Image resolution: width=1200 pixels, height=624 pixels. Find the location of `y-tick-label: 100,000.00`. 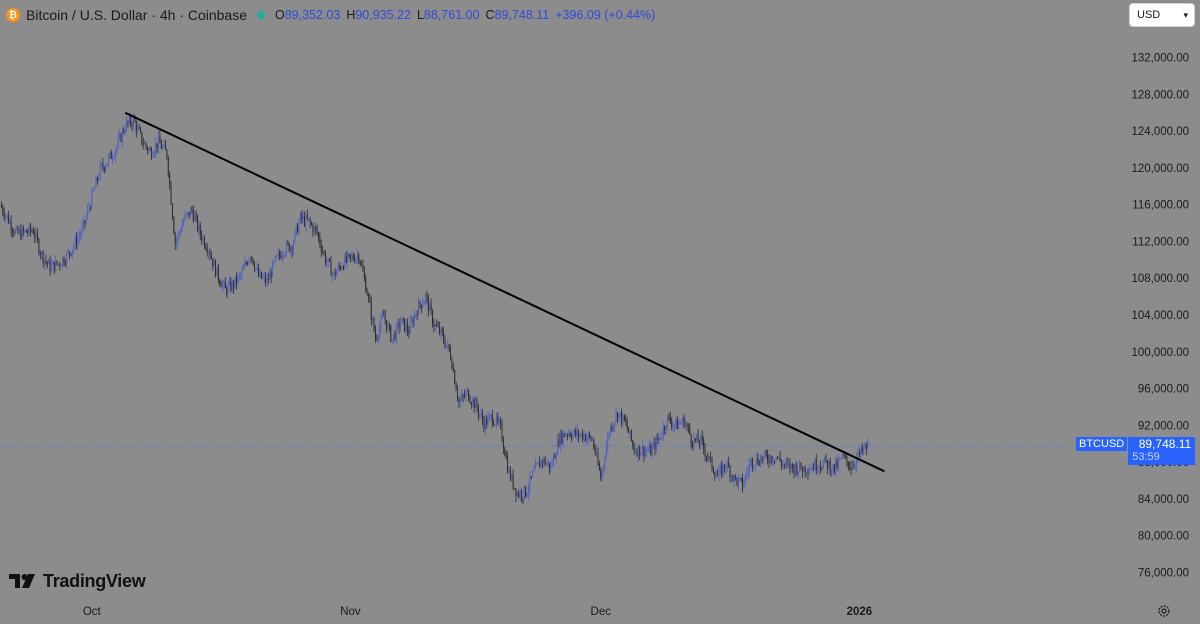

y-tick-label: 100,000.00 is located at coordinates (1160, 353).